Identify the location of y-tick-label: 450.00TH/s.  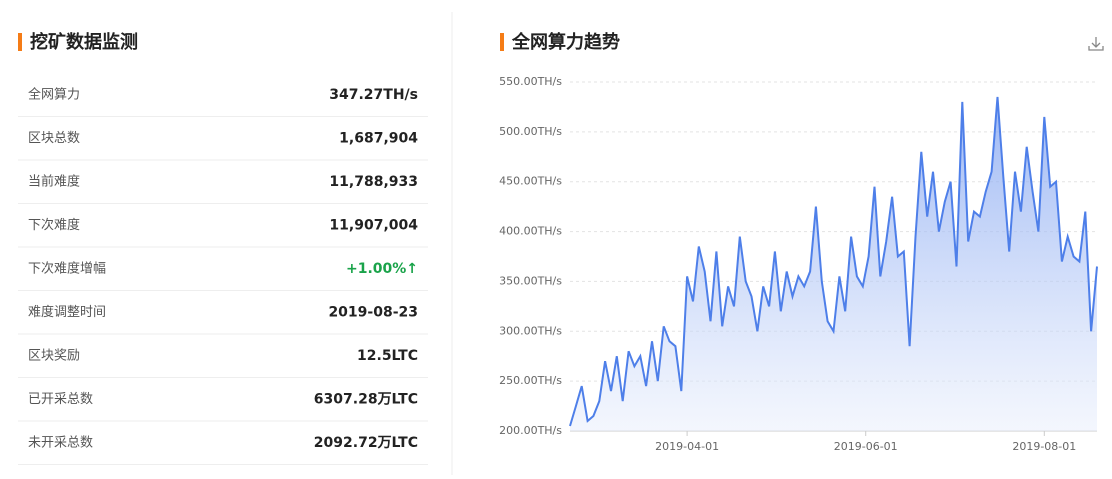
(530, 181).